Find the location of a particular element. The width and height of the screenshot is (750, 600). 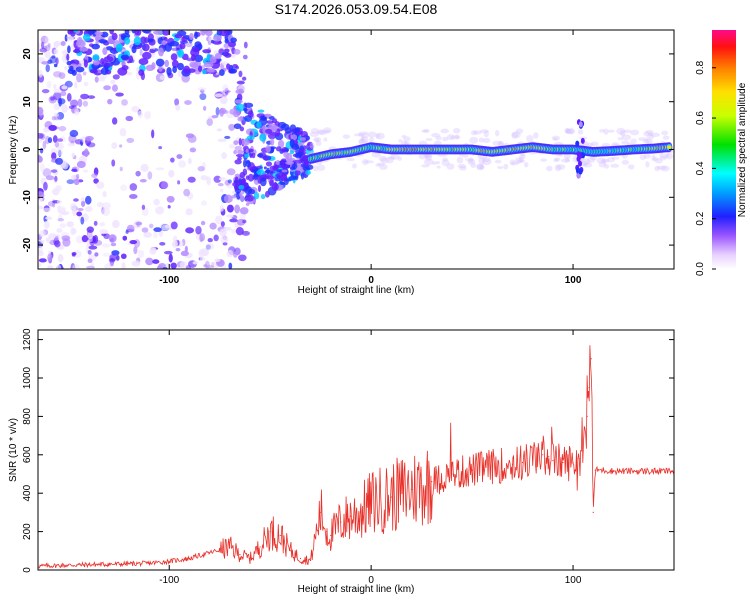

spectrogram-x-tick-label: 100 is located at coordinates (573, 280).